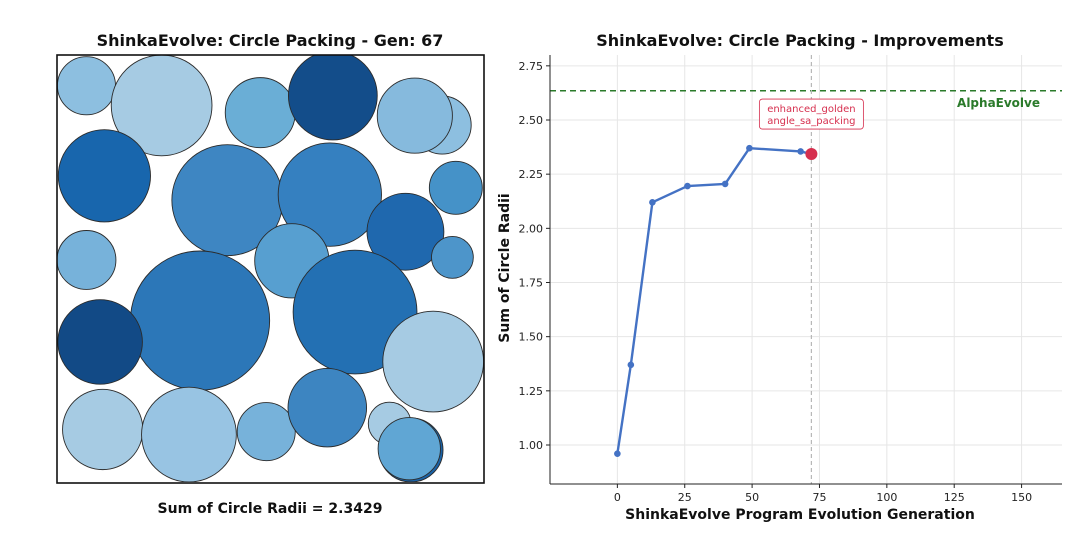  What do you see at coordinates (531, 283) in the screenshot?
I see `y-tick-label: 1.75` at bounding box center [531, 283].